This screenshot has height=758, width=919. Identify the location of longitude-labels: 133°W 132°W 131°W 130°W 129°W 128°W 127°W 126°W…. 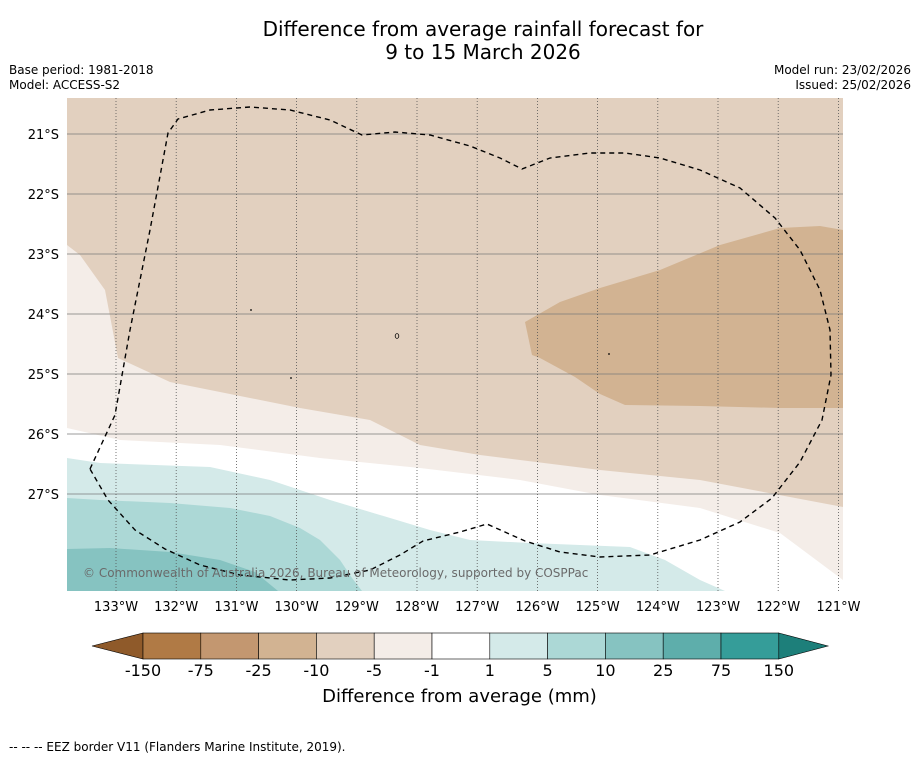
(477, 607).